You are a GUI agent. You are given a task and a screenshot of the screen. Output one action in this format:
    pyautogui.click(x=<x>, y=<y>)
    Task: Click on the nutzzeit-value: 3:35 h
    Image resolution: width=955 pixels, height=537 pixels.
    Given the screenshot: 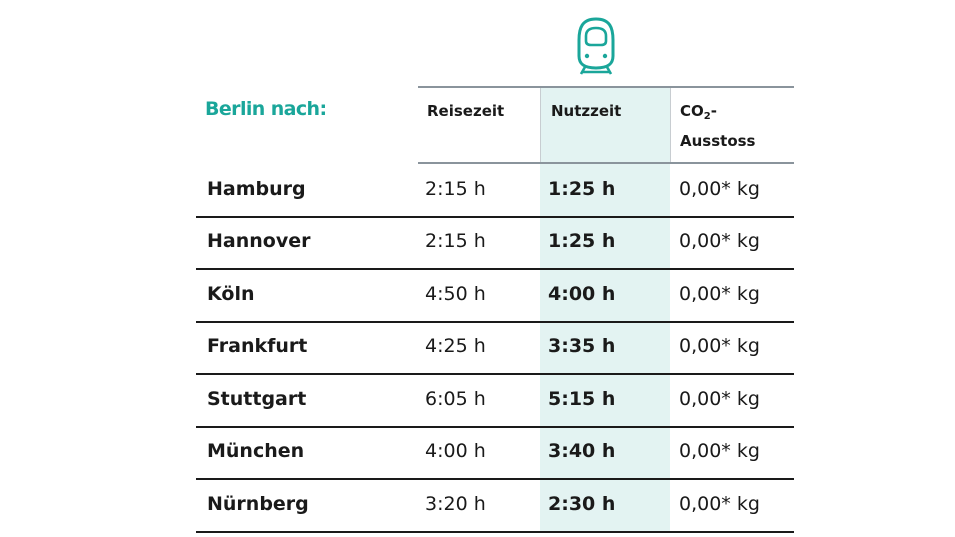 What is the action you would take?
    pyautogui.click(x=582, y=346)
    